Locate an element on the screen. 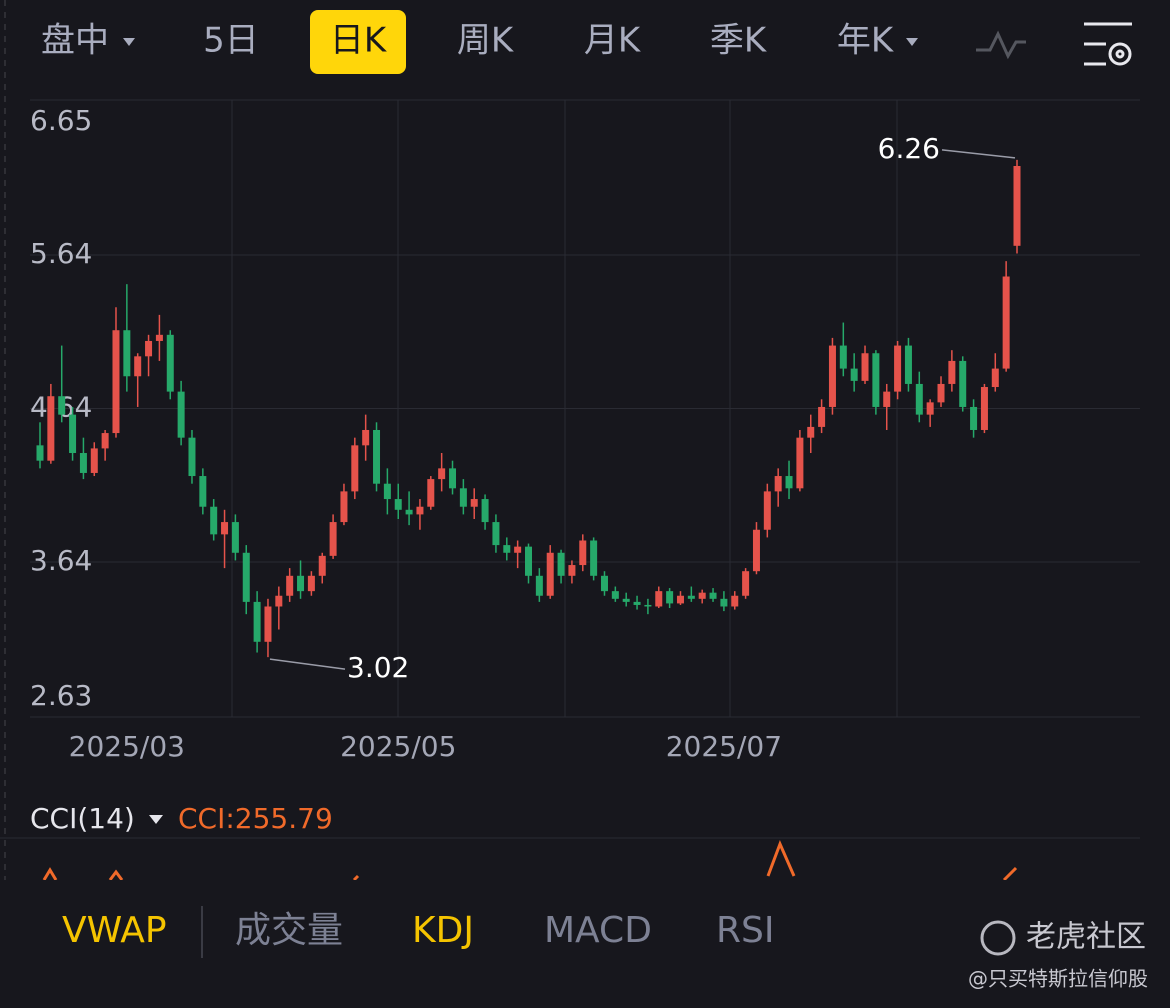 Image resolution: width=1170 pixels, height=1008 pixels. x-tick-label: 2025/03 is located at coordinates (127, 746).